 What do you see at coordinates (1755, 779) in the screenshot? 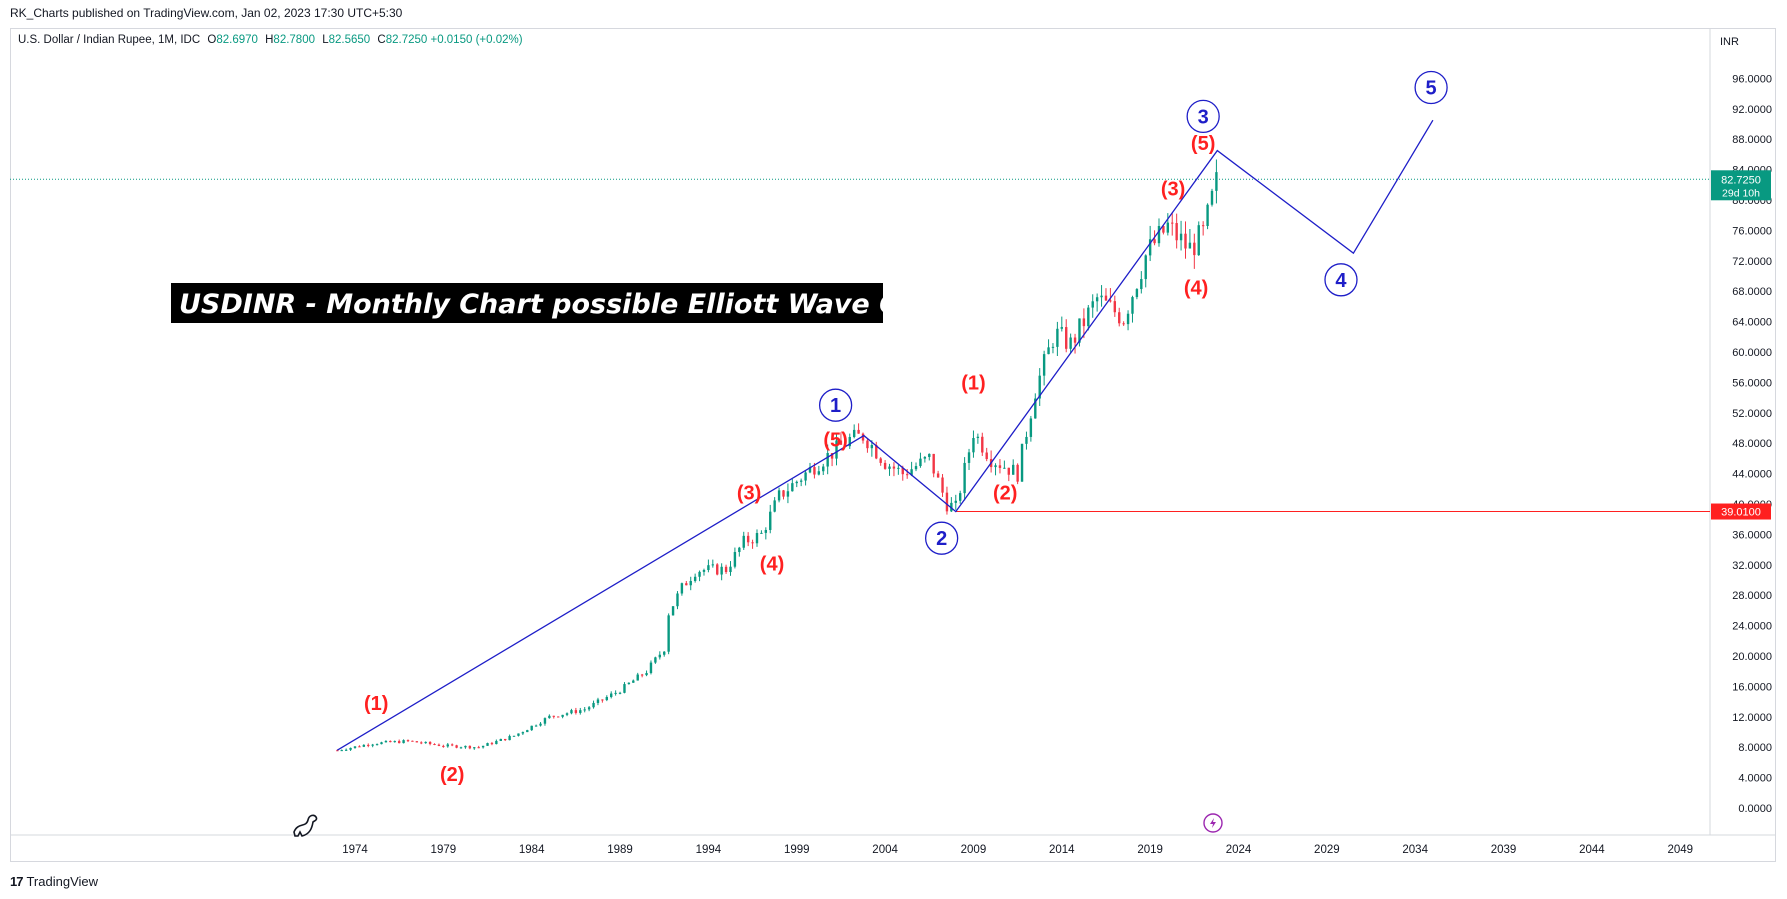
I see `y-tick-label: 4.0000` at bounding box center [1755, 779].